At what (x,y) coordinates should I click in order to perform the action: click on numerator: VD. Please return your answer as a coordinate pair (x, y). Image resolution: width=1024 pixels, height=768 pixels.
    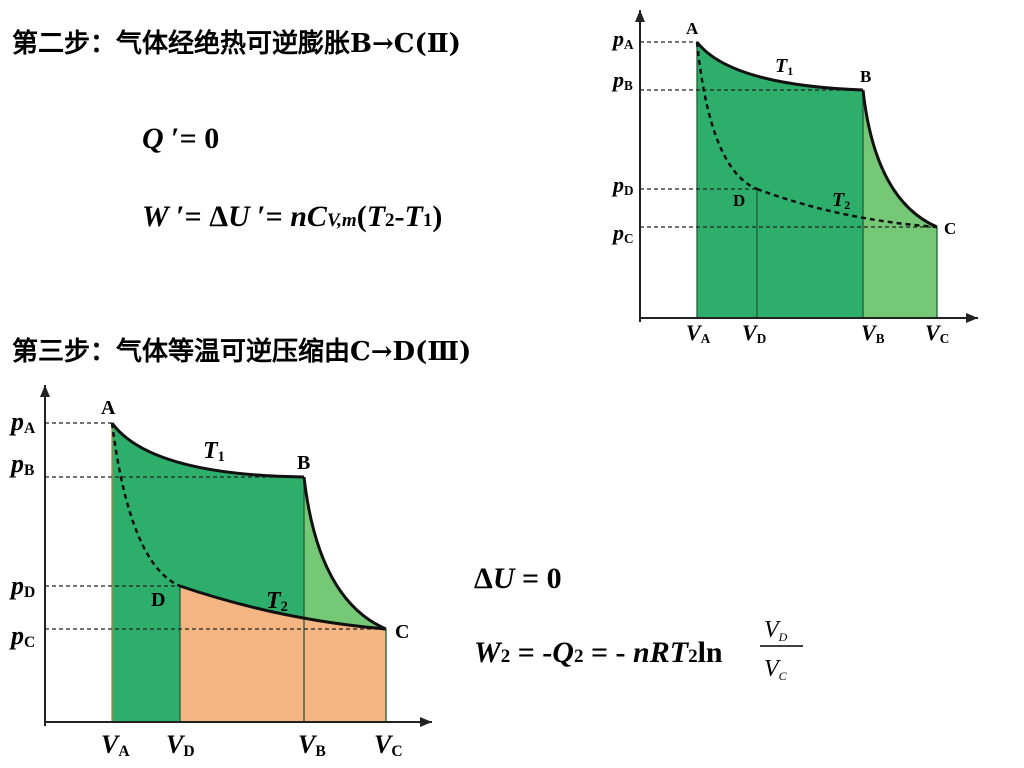
    Looking at the image, I should click on (776, 630).